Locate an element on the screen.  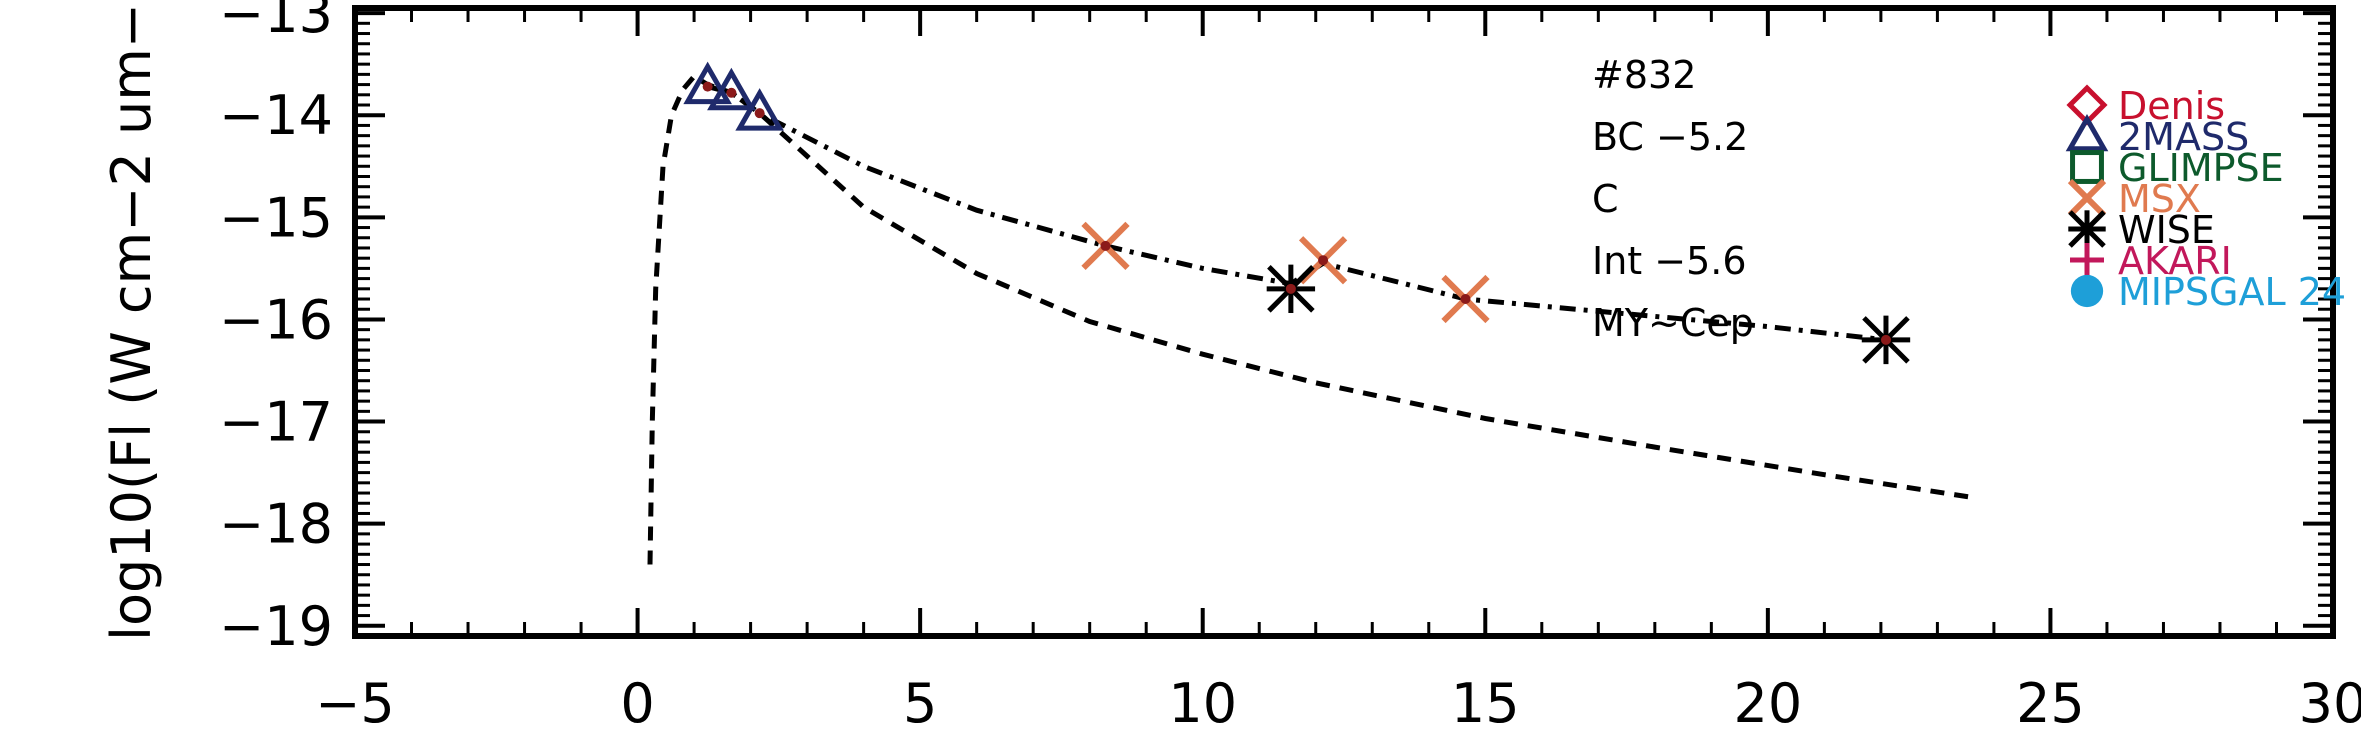
x-tick-label: 5 is located at coordinates (920, 703).